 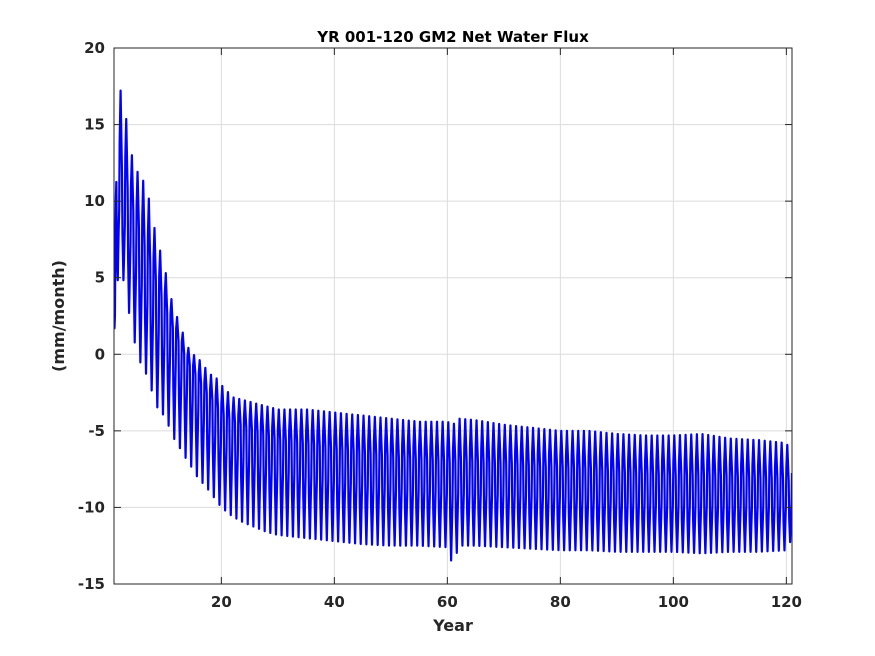 What do you see at coordinates (91, 507) in the screenshot?
I see `y-tick-label: -10` at bounding box center [91, 507].